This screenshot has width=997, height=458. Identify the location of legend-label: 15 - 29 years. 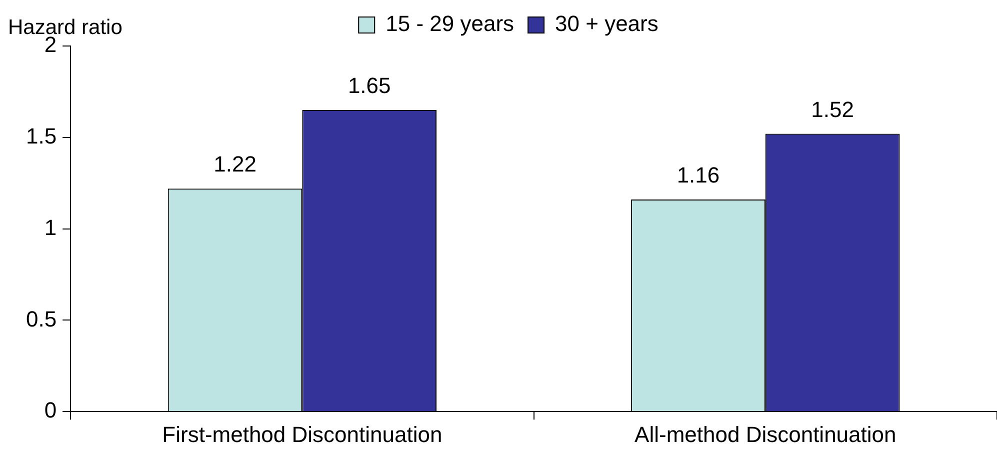
(450, 23).